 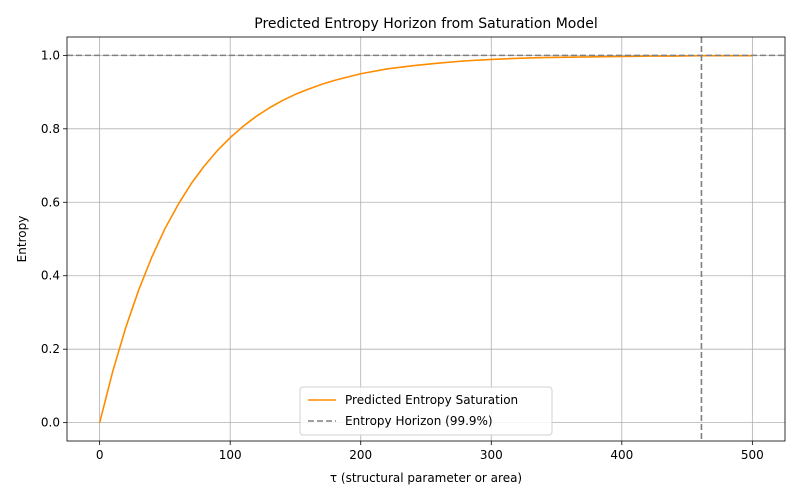 I want to click on y-tick-label: 0.6, so click(x=50, y=202).